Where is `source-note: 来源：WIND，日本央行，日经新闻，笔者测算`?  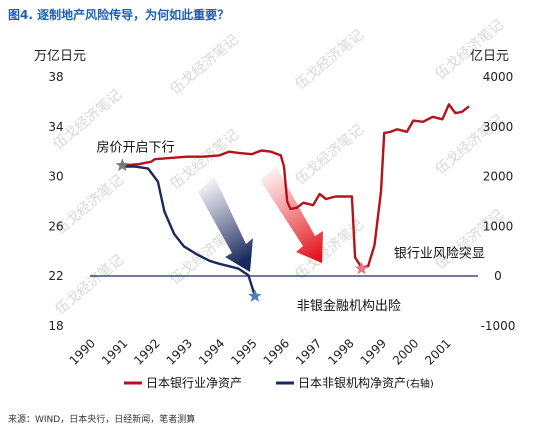 source-note: 来源：WIND，日本央行，日经新闻，笔者测算 is located at coordinates (102, 420).